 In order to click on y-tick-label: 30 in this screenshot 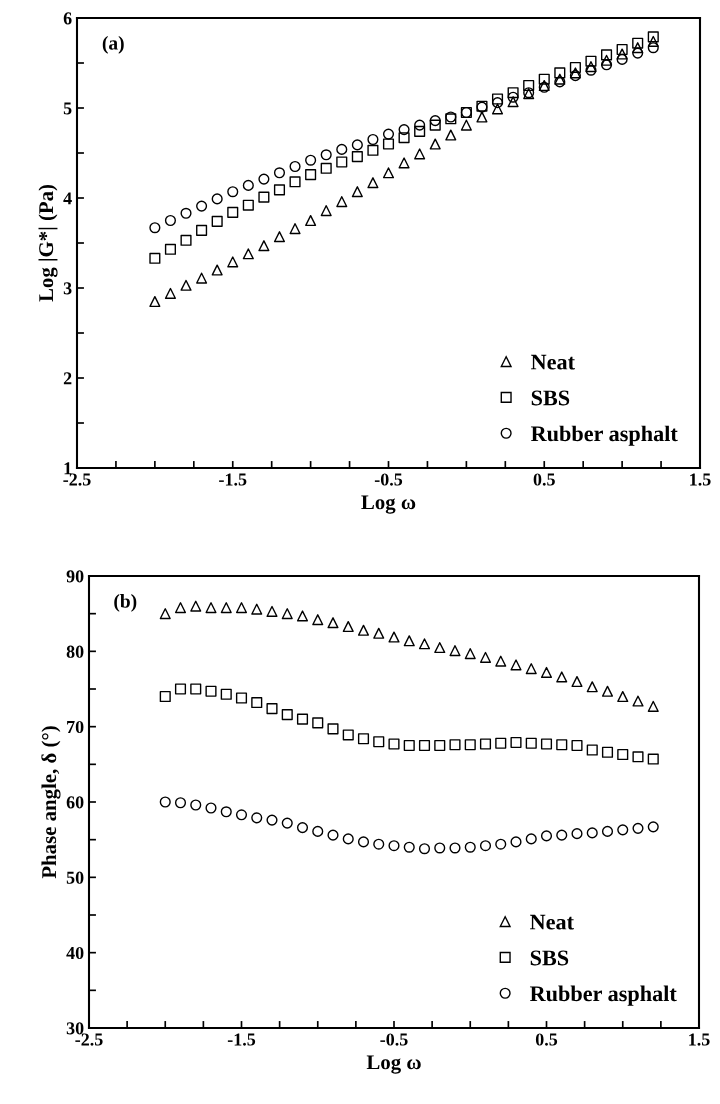, I will do `click(75, 1028)`.